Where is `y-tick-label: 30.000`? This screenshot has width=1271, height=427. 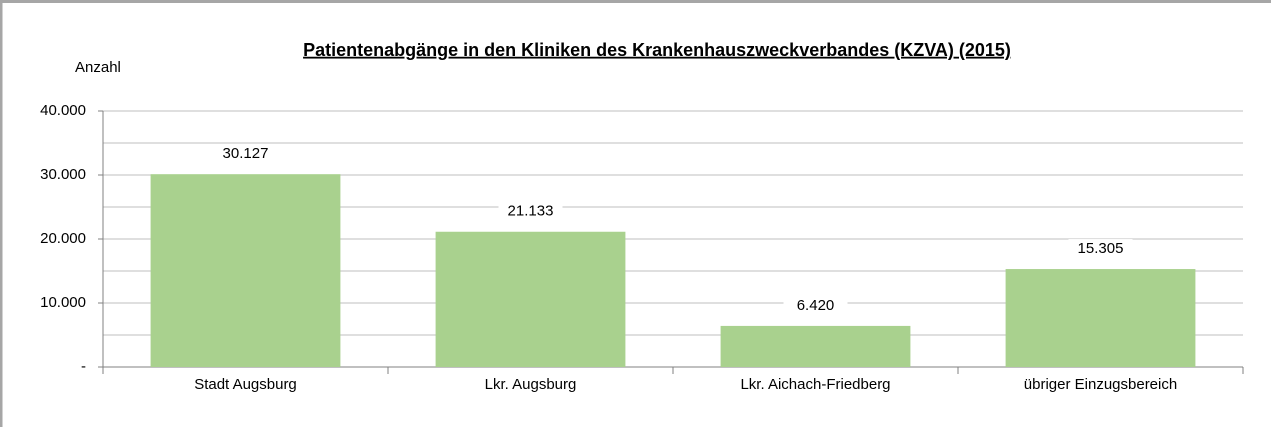
y-tick-label: 30.000 is located at coordinates (63, 174).